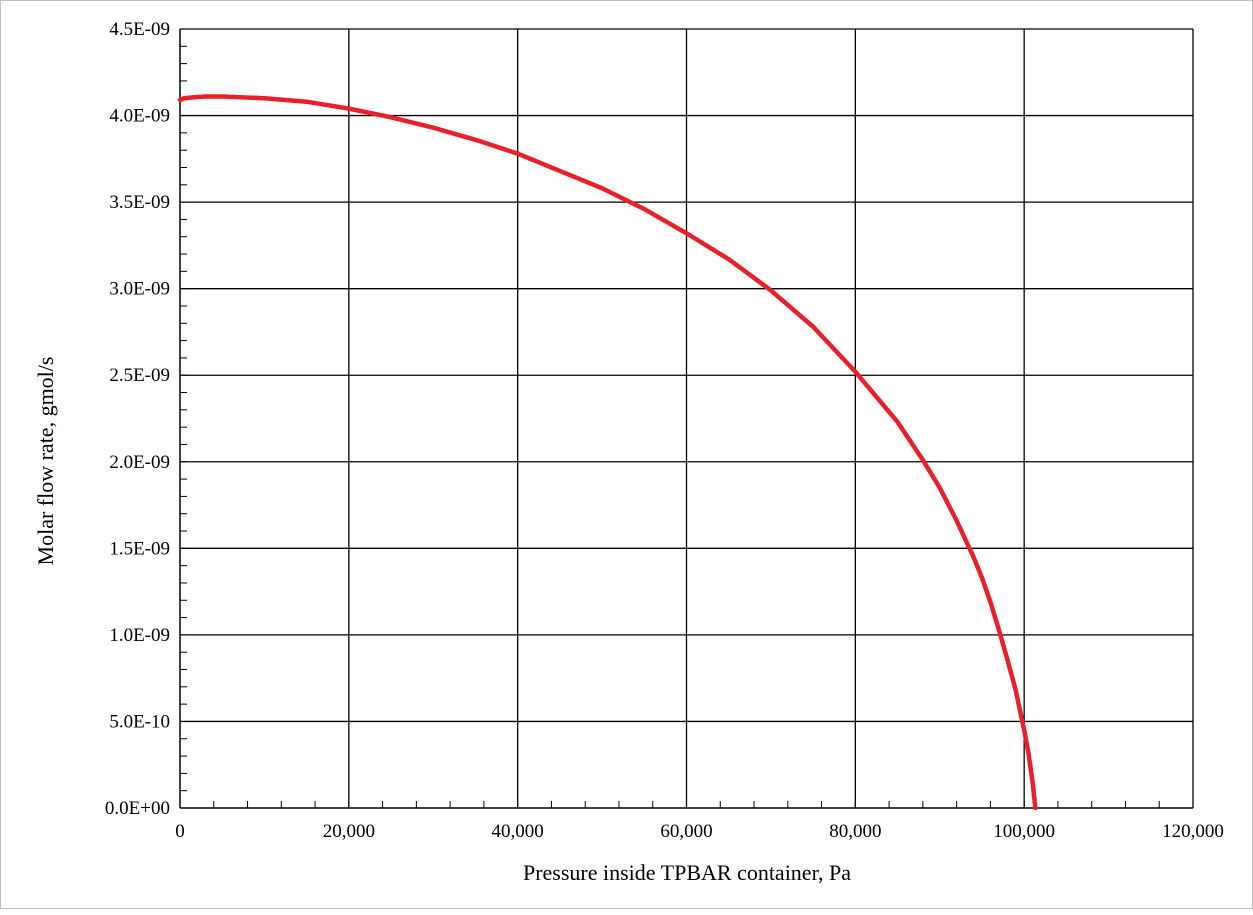 The height and width of the screenshot is (915, 1253). Describe the element at coordinates (139, 289) in the screenshot. I see `y-tick-label: 3.0E-09` at that location.